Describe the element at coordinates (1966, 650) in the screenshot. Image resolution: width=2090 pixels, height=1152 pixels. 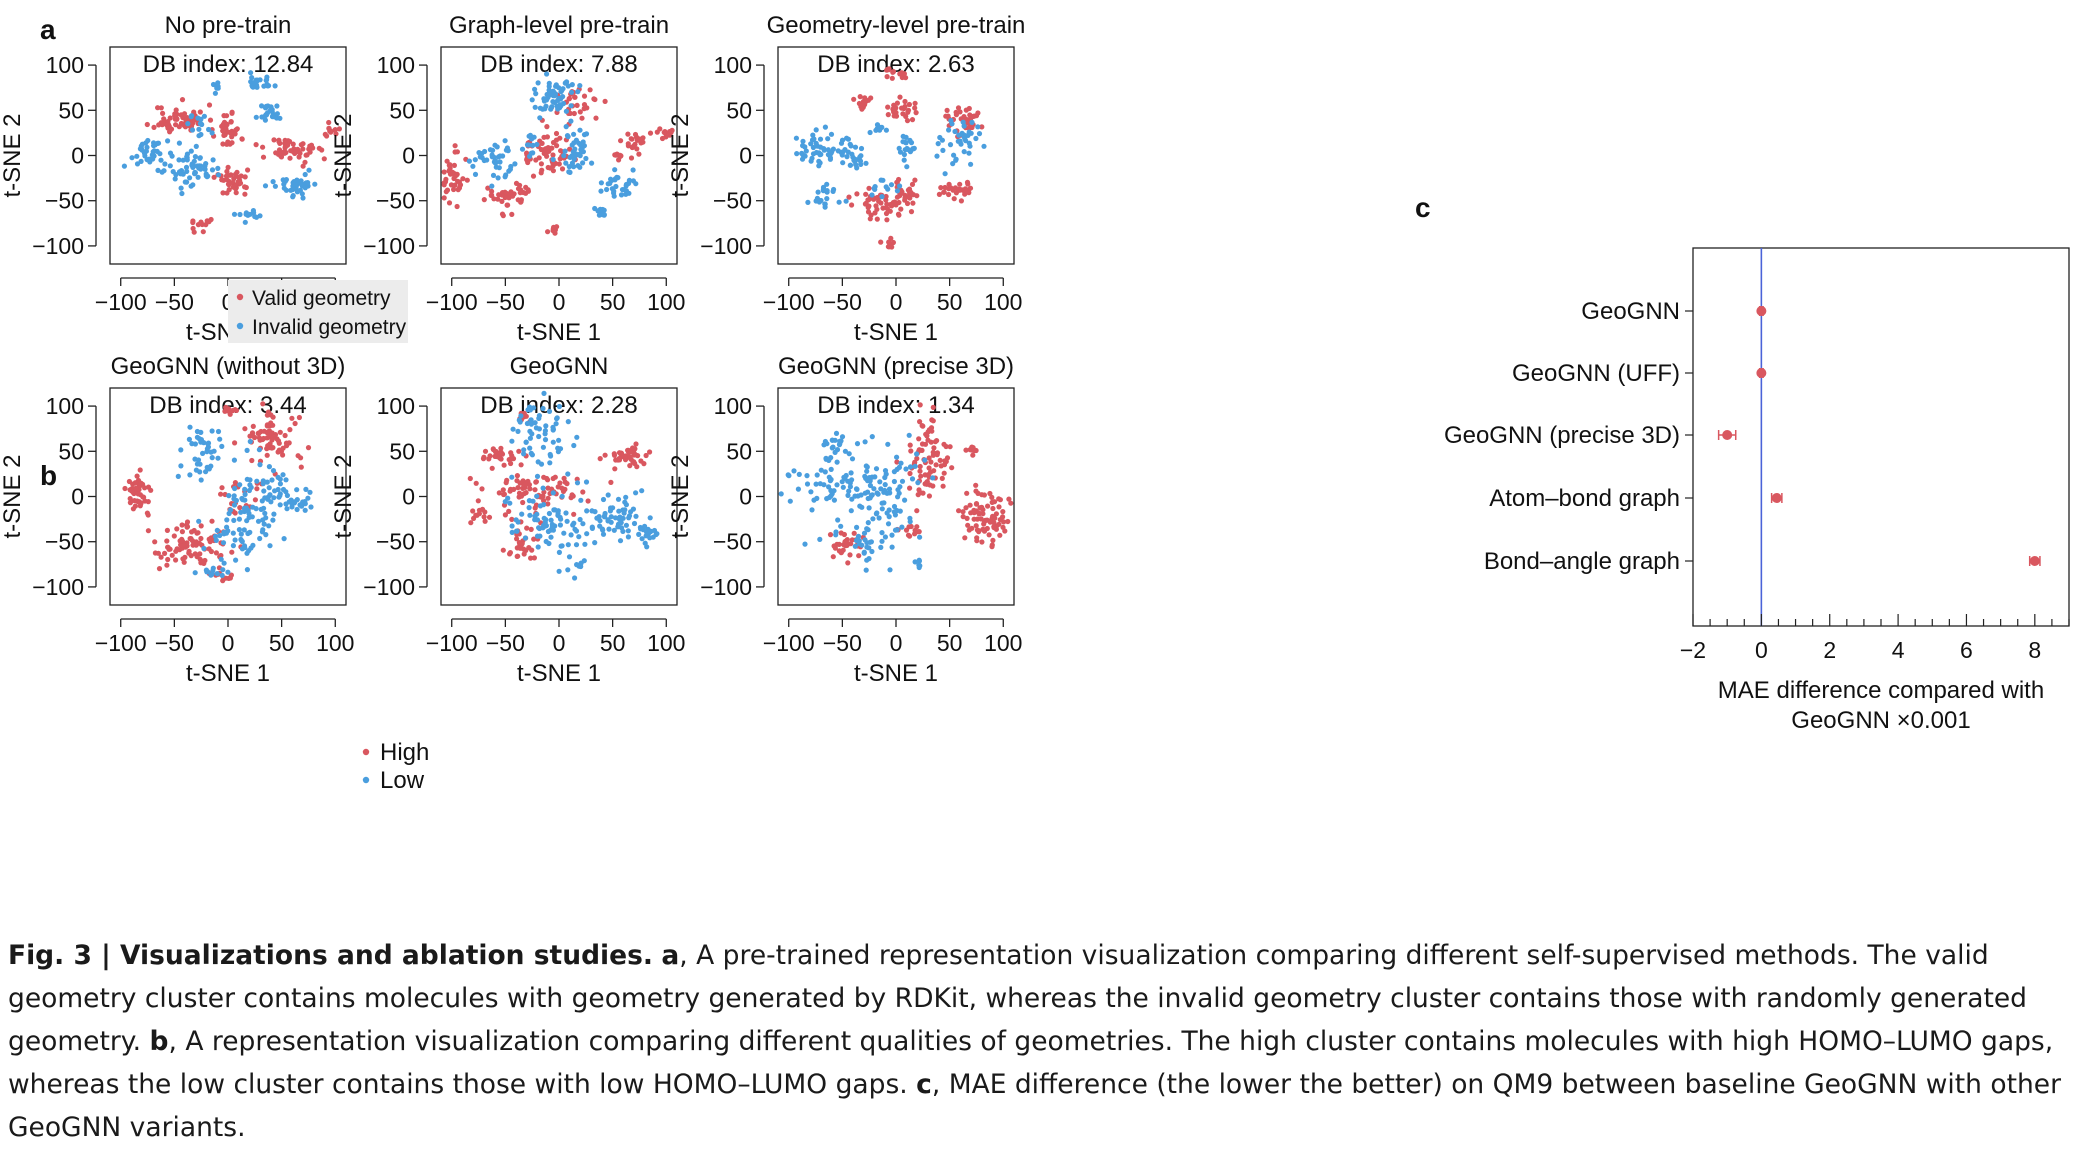
I see `x-tick-label: 6` at that location.